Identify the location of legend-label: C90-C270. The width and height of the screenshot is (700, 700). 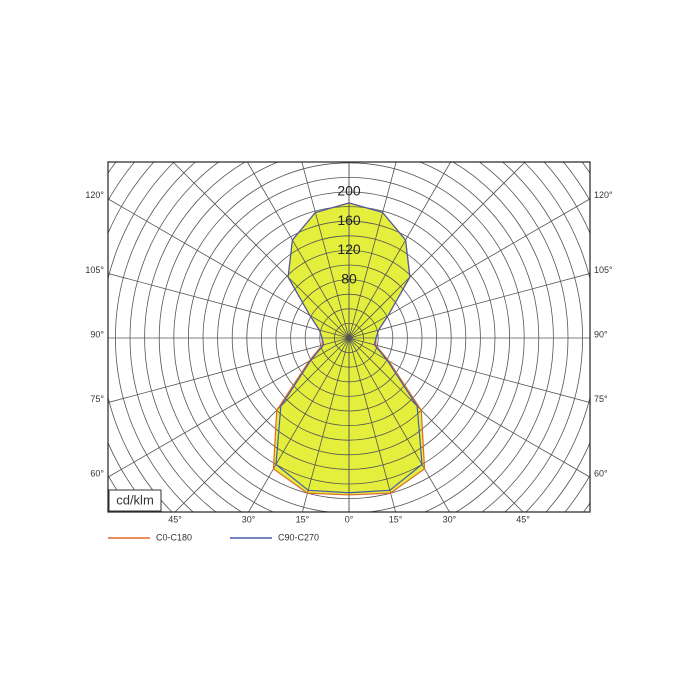
(298, 537).